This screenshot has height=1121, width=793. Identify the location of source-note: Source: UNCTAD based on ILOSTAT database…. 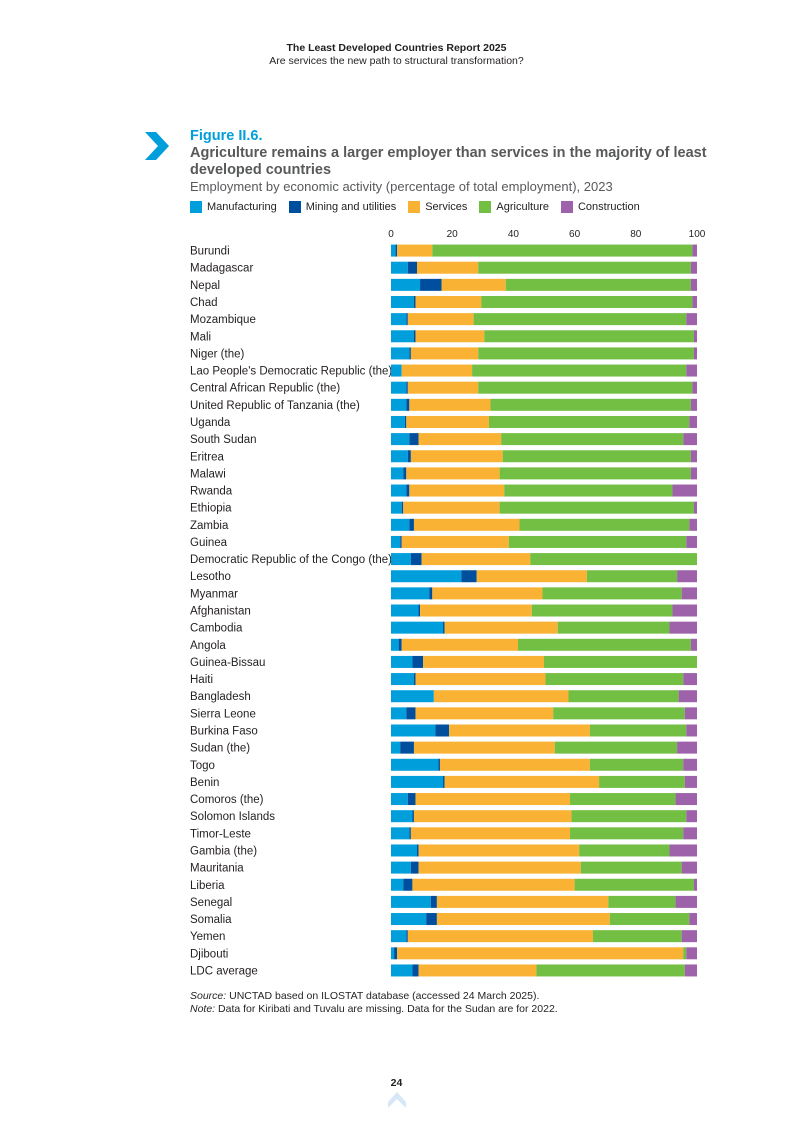
(374, 996).